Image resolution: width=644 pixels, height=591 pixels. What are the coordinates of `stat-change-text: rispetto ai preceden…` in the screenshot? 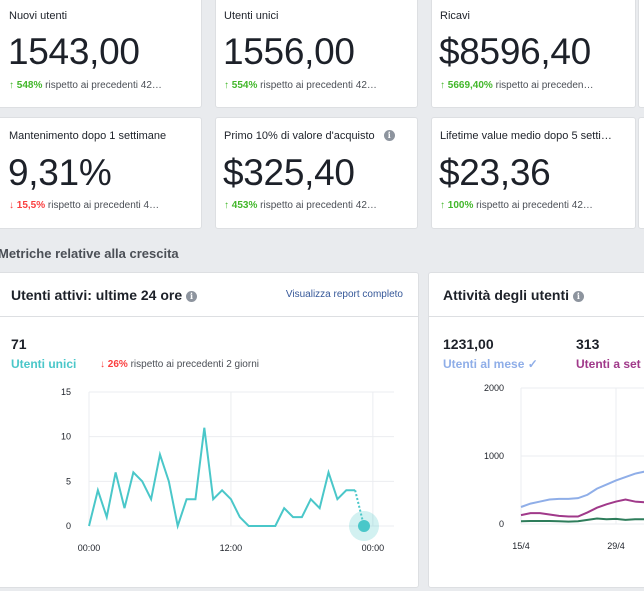 It's located at (544, 85).